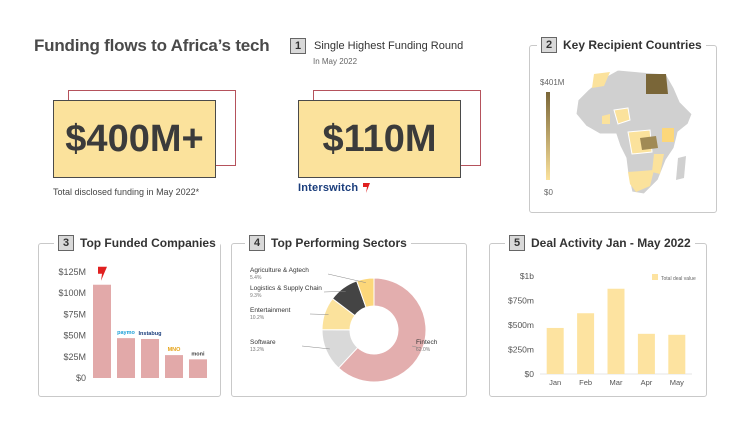 Image resolution: width=750 pixels, height=422 pixels. I want to click on sector-label: Logistics & Supply Chain, so click(286, 288).